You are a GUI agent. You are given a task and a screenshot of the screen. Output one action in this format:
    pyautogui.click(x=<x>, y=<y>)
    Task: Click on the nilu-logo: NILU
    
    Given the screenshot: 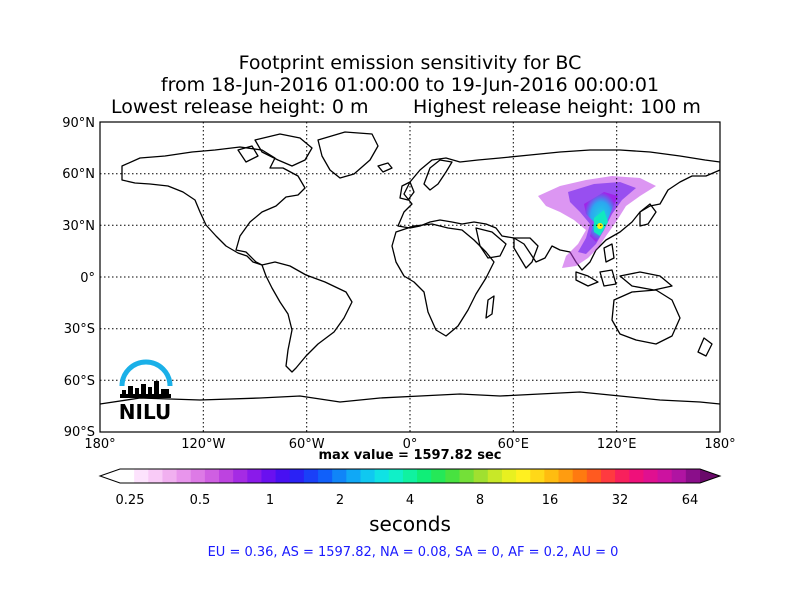 What is the action you would take?
    pyautogui.click(x=146, y=391)
    